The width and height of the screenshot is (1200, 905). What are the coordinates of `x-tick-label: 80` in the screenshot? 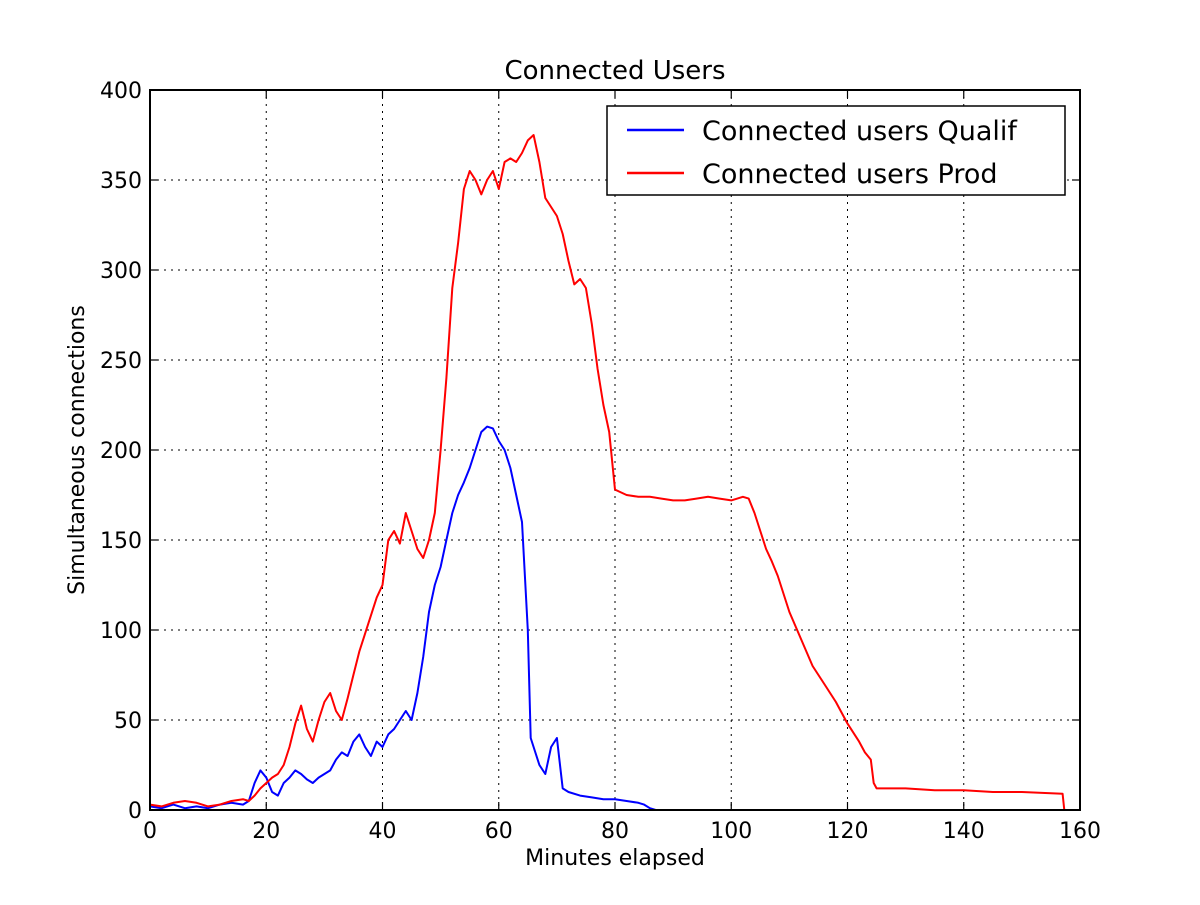 It's located at (615, 831).